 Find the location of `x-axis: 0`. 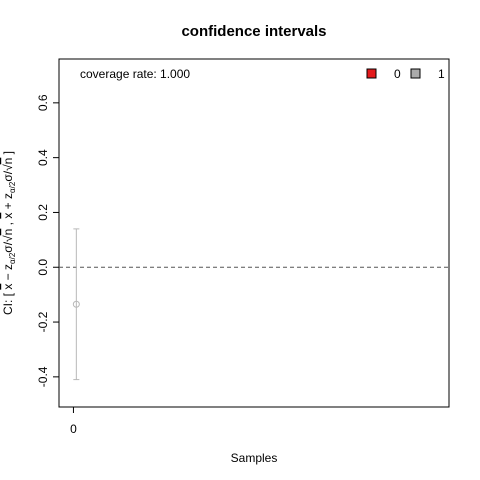

x-axis: 0 is located at coordinates (73, 421).